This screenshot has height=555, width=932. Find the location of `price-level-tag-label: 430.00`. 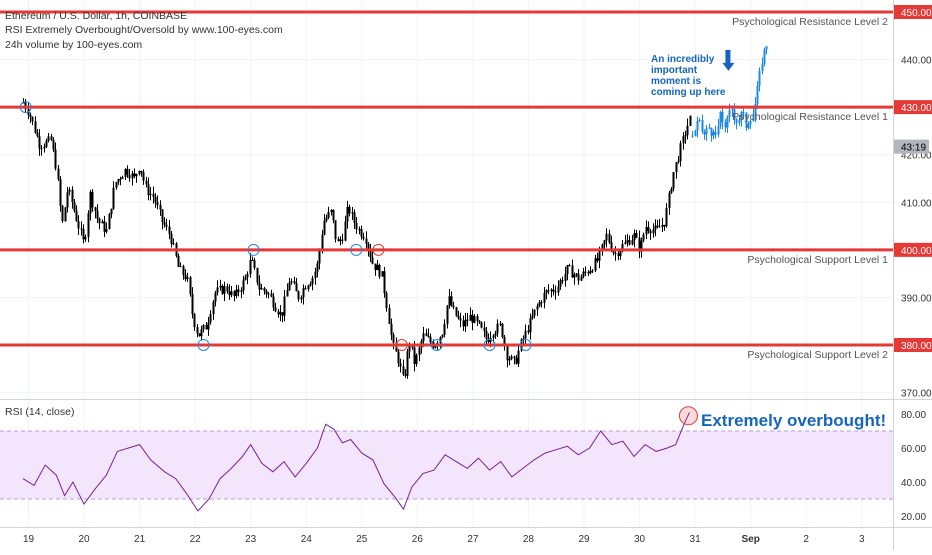

price-level-tag-label: 430.00 is located at coordinates (916, 108).